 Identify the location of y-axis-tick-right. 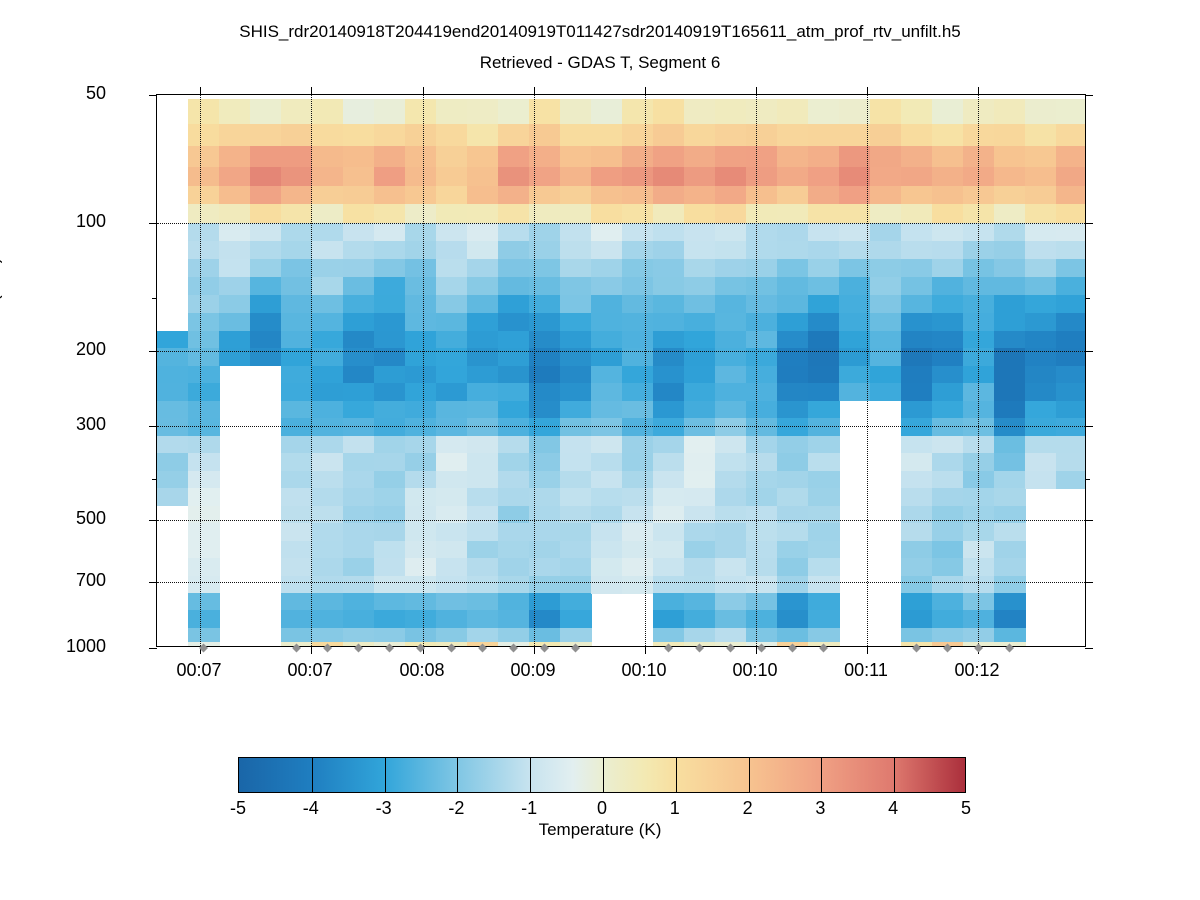
(1089, 426).